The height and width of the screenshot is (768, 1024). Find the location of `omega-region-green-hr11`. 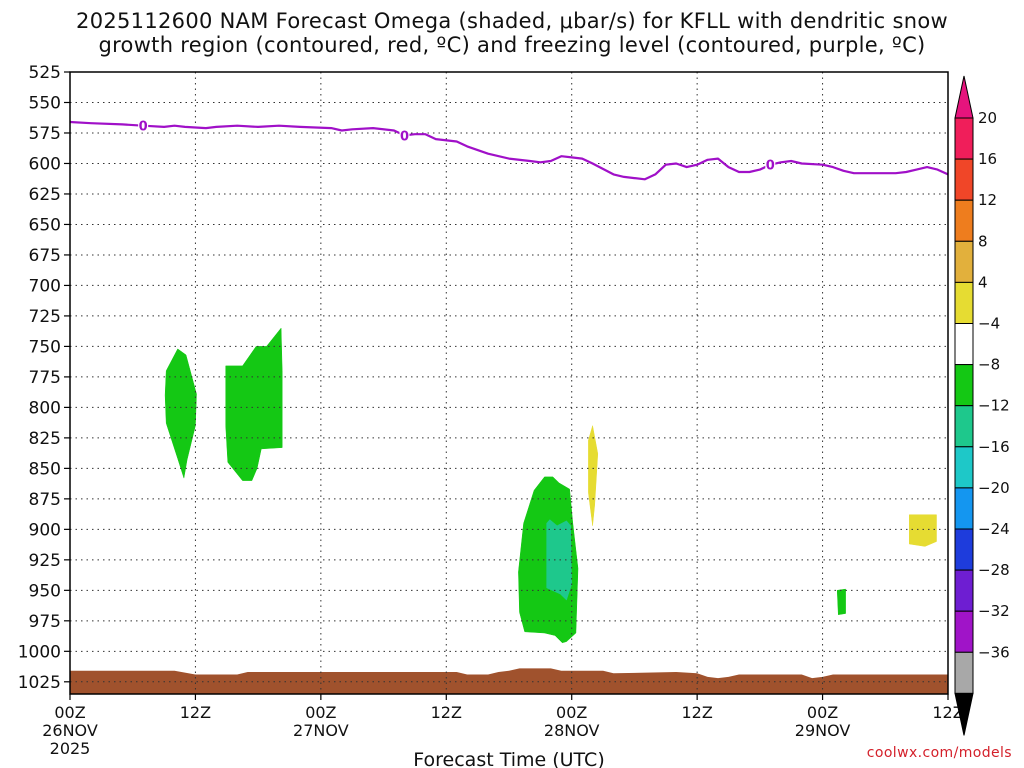

omega-region-green-hr11 is located at coordinates (180, 413).